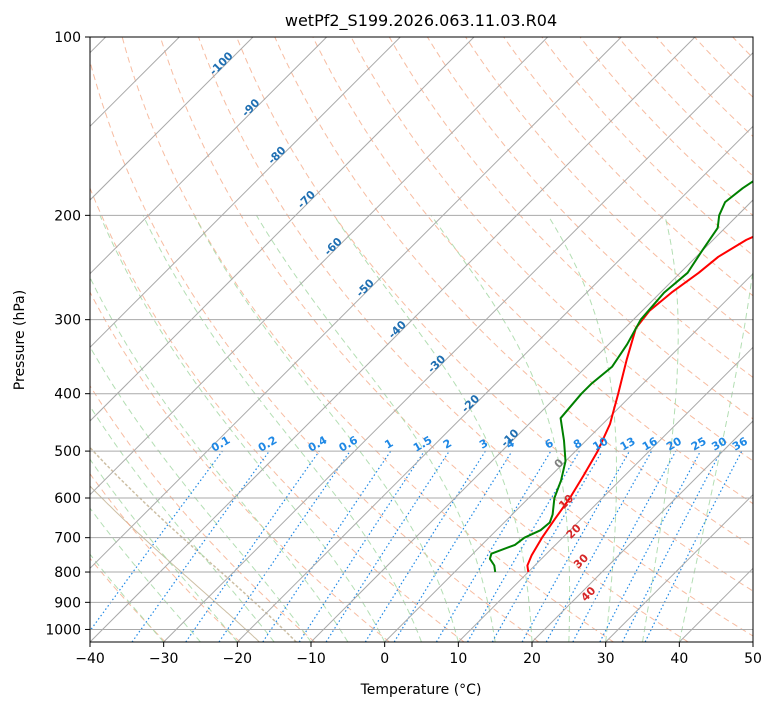  I want to click on dendritic-lines, so click(193, 544).